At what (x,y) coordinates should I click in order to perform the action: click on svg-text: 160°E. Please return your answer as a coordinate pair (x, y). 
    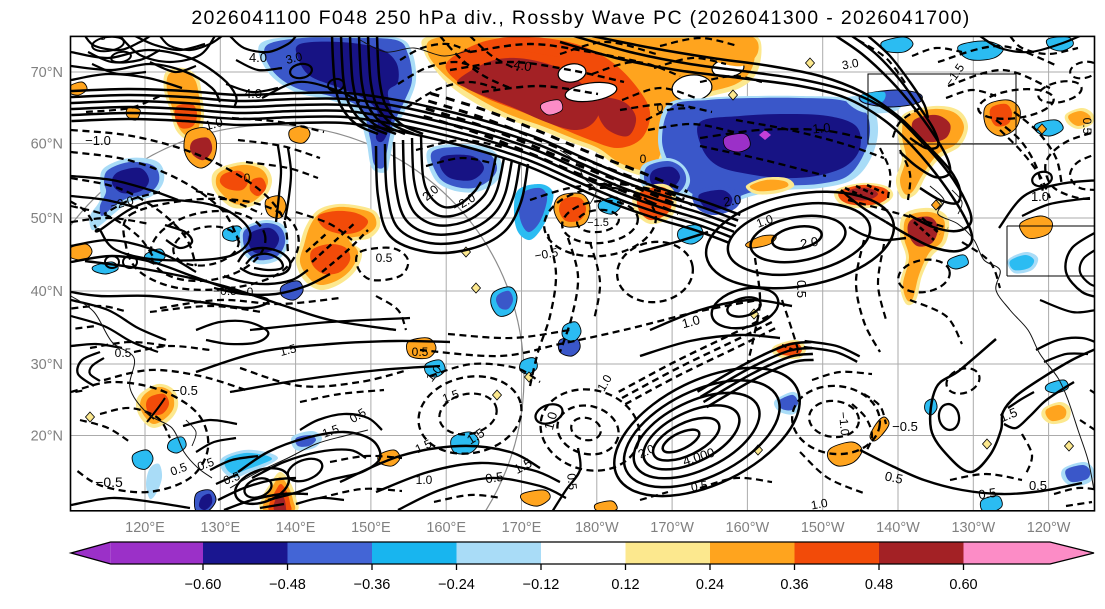
    Looking at the image, I should click on (446, 528).